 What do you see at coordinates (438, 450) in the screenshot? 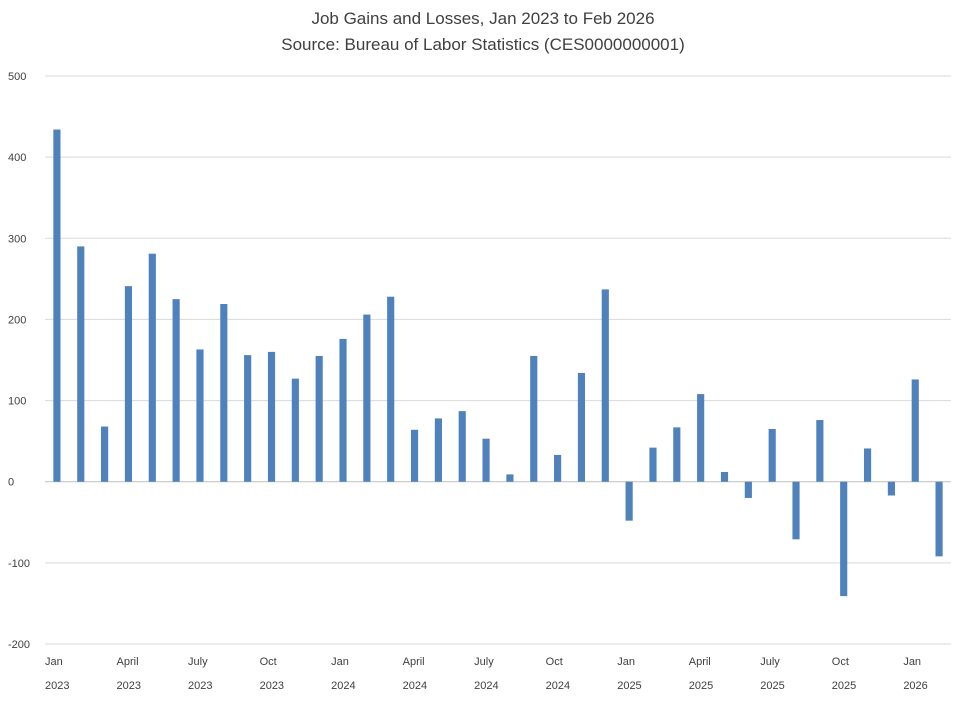
I see `bar: May 2024: 78` at bounding box center [438, 450].